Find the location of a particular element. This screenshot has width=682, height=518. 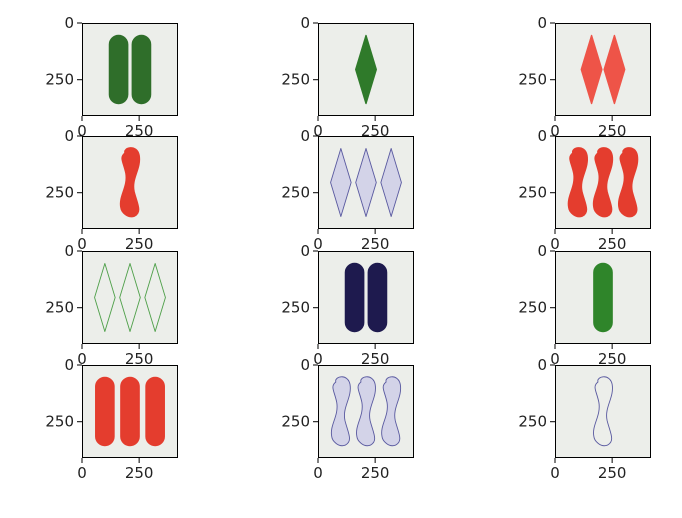

panel-12: 0 250 0 250 is located at coordinates (584, 419).